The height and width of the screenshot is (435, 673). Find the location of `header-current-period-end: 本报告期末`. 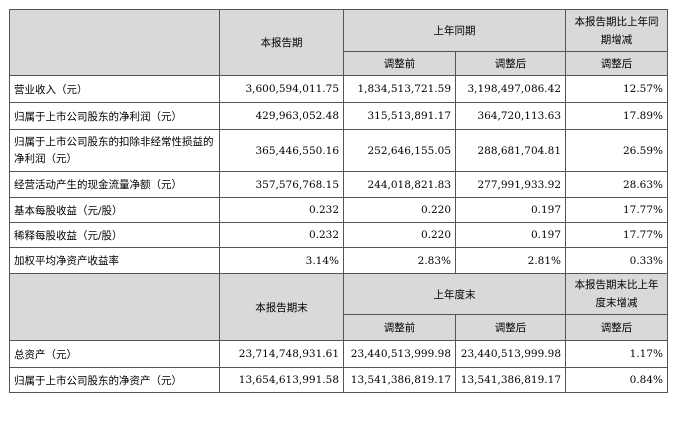

header-current-period-end: 本报告期末 is located at coordinates (281, 307).